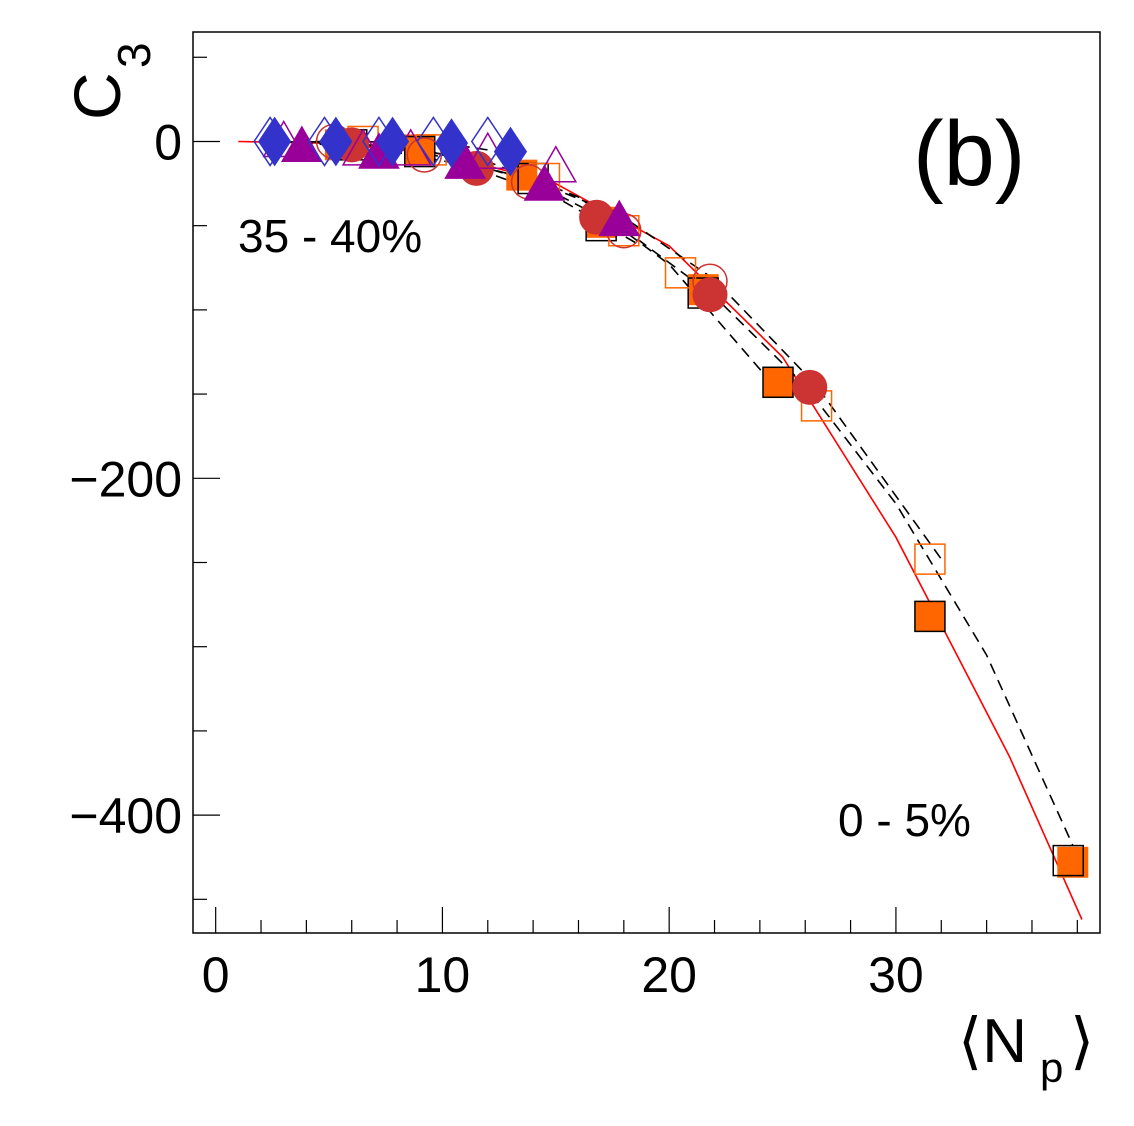  Describe the element at coordinates (640, 955) in the screenshot. I see `x-axis-ticks: 0 10 20 30` at that location.